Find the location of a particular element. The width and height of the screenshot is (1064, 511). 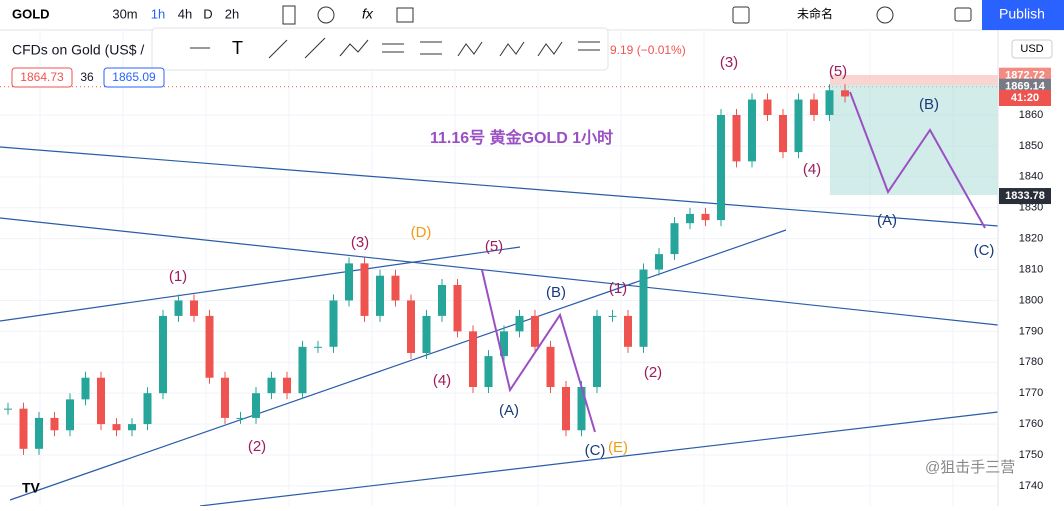

settings-icon is located at coordinates (885, 15).